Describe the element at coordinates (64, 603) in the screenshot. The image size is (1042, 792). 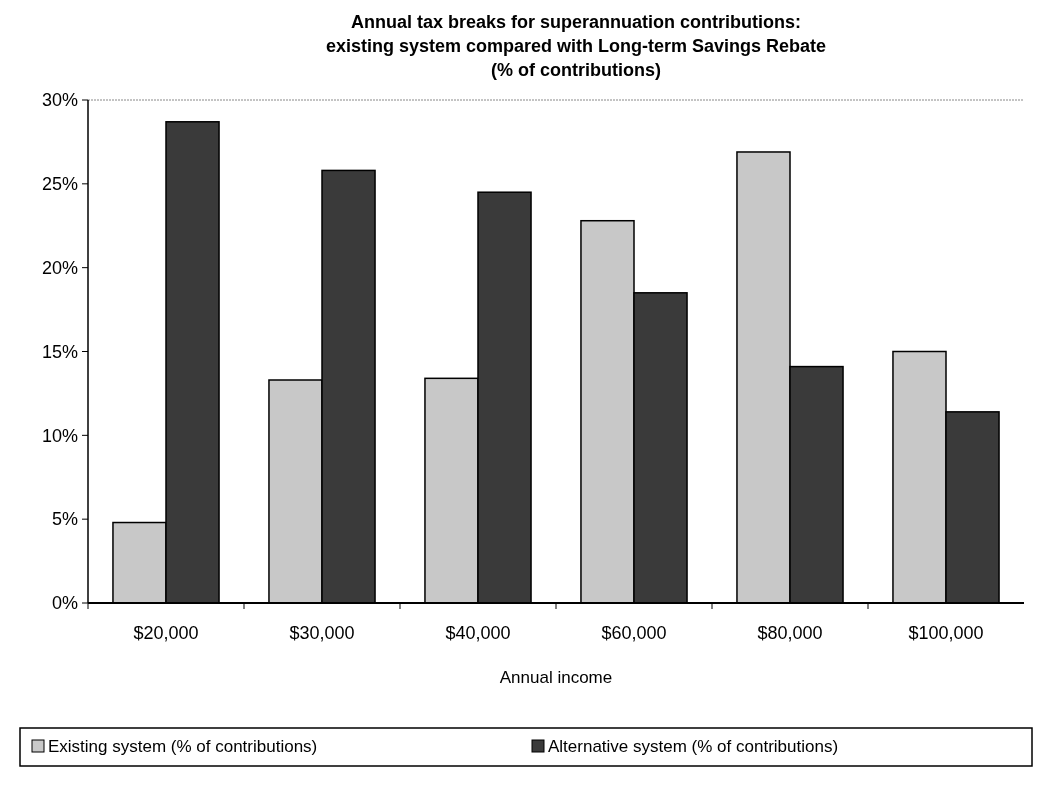
I see `y-tick-label: 0%` at that location.